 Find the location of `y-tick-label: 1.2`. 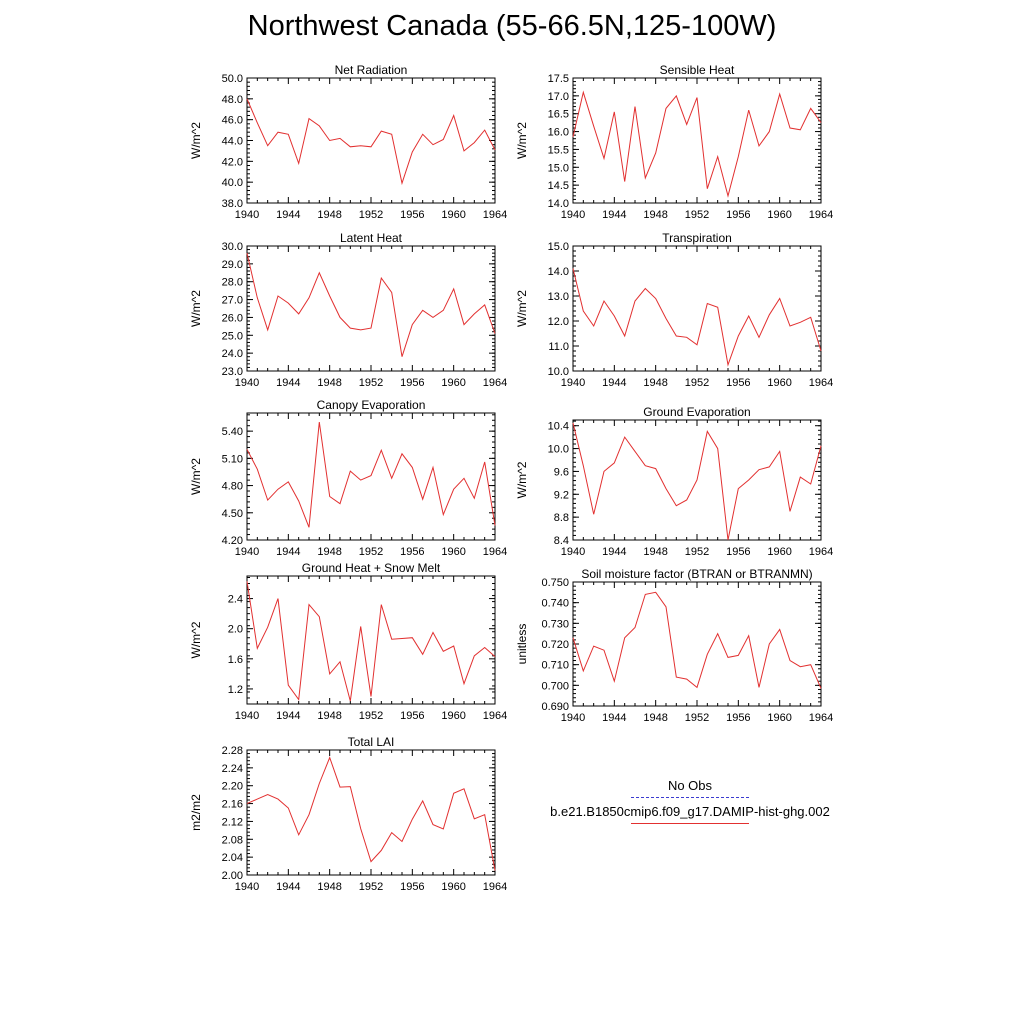

y-tick-label: 1.2 is located at coordinates (235, 690).